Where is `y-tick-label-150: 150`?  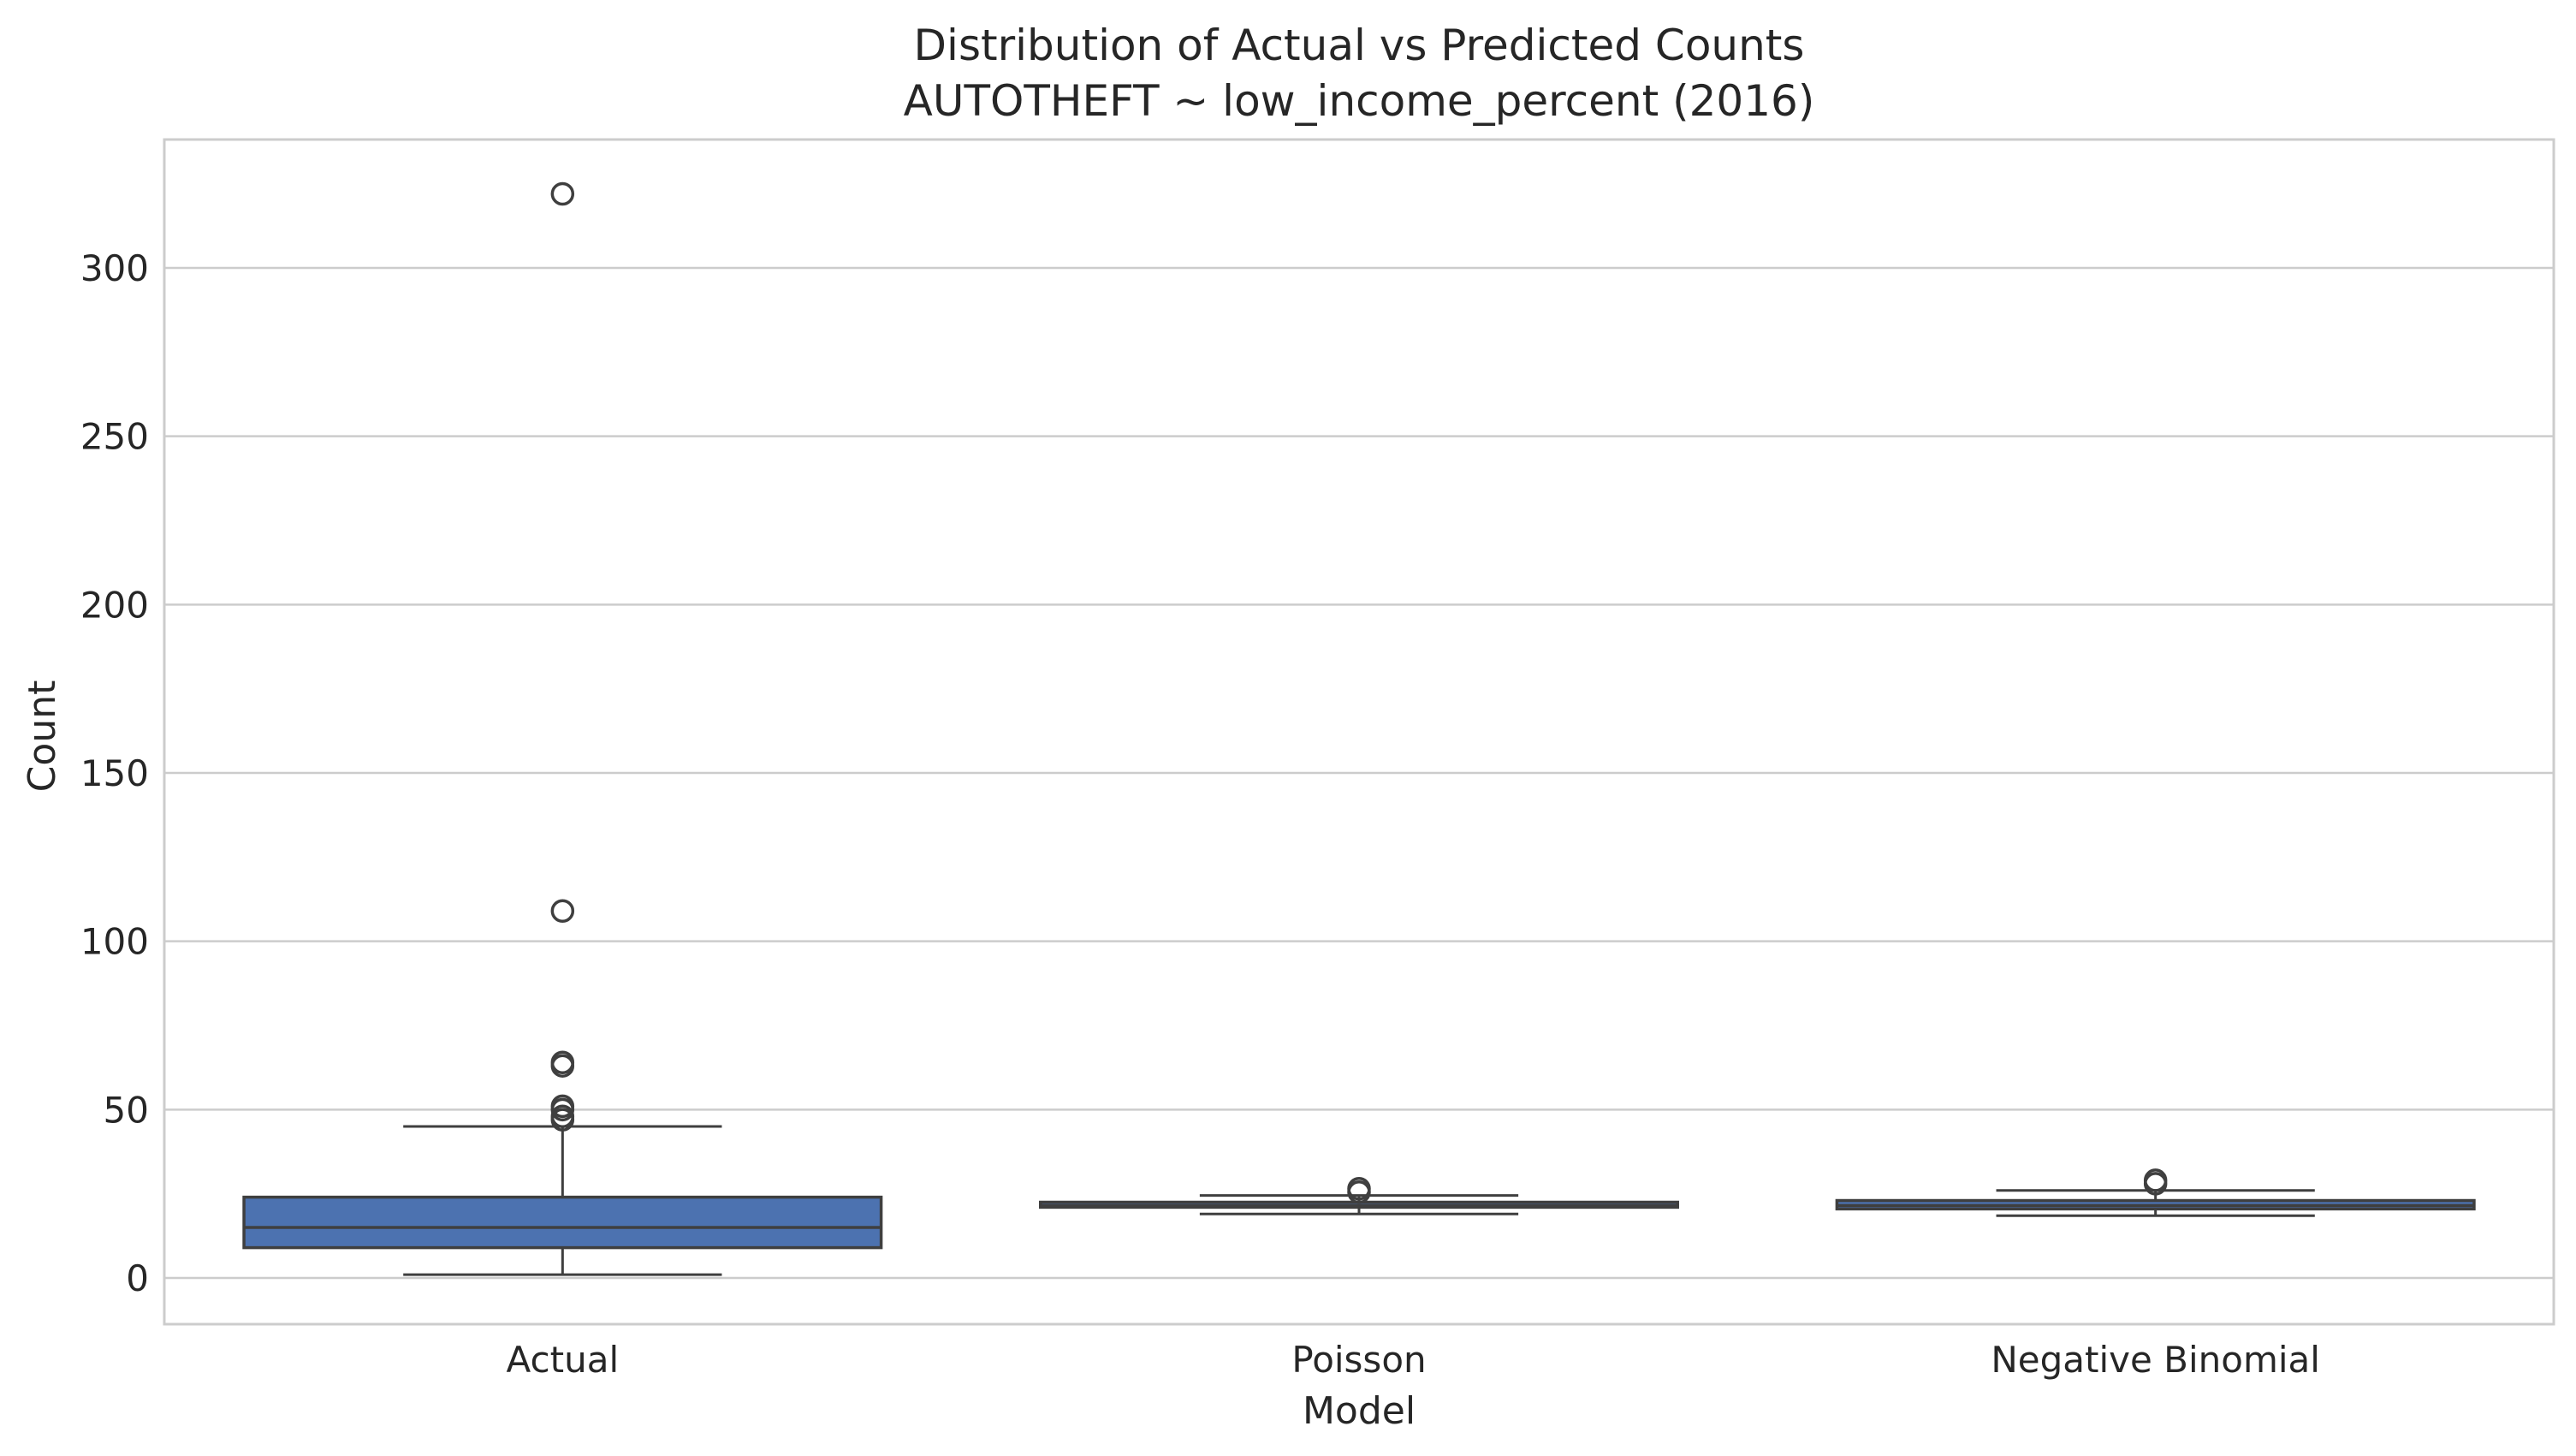
y-tick-label-150: 150 is located at coordinates (114, 773).